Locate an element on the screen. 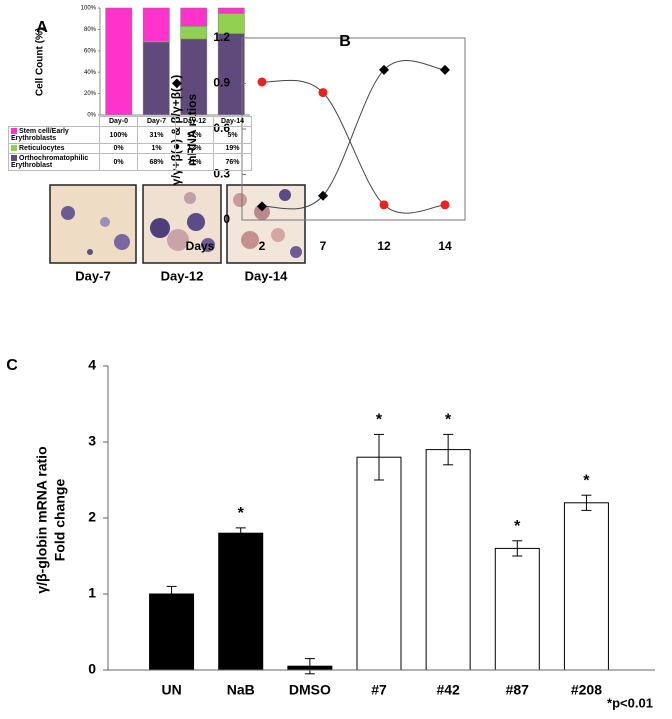  y-tick-label: 40% is located at coordinates (90, 73).